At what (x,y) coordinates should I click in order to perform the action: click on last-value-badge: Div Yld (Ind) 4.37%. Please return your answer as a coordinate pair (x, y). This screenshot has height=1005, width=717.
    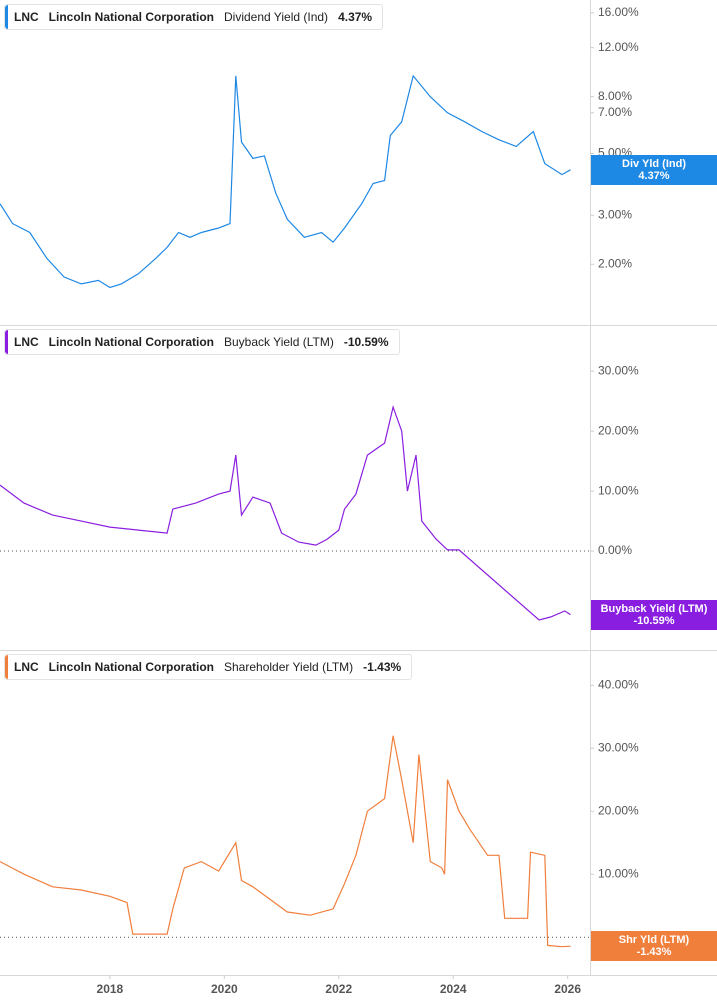
    Looking at the image, I should click on (654, 169).